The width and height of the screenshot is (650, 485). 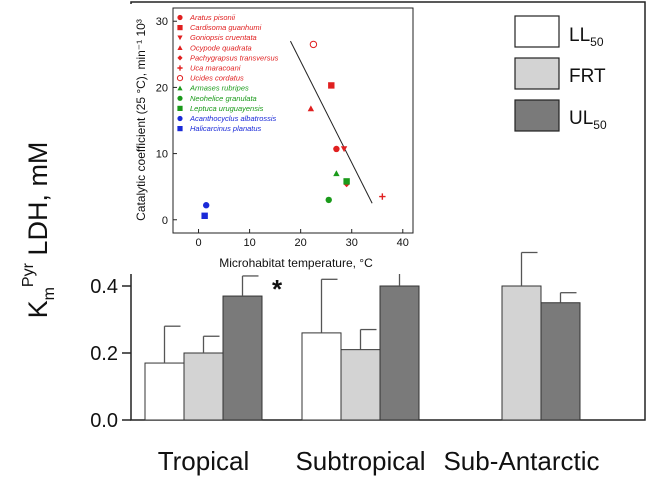 I want to click on bar-subtropical-frt, so click(x=360, y=385).